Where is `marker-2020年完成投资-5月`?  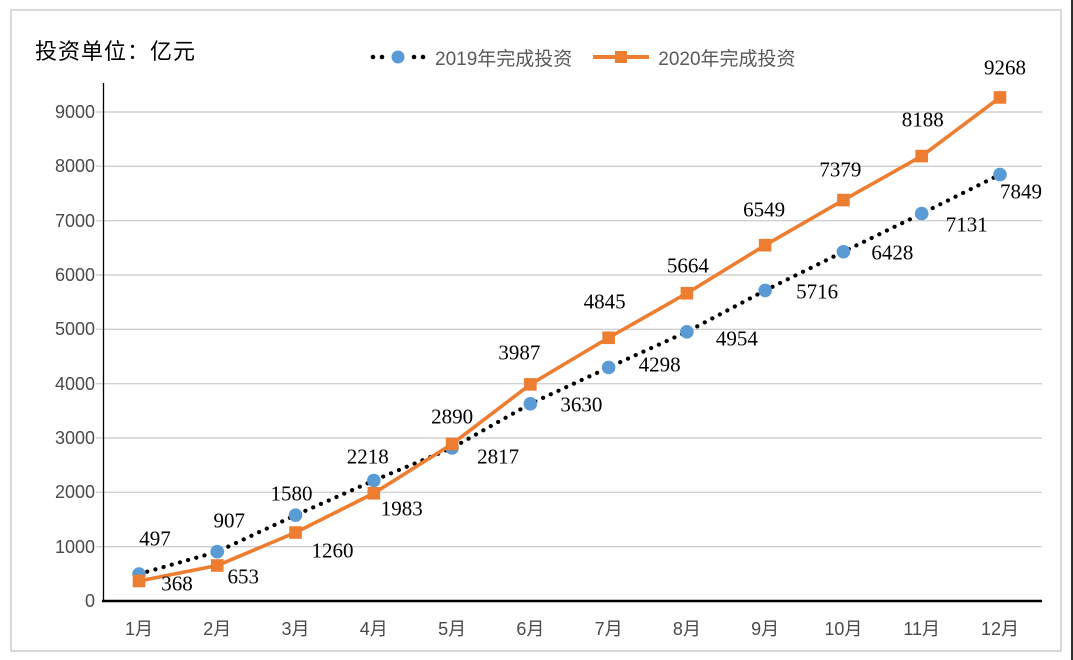
marker-2020年完成投资-5月 is located at coordinates (452, 444).